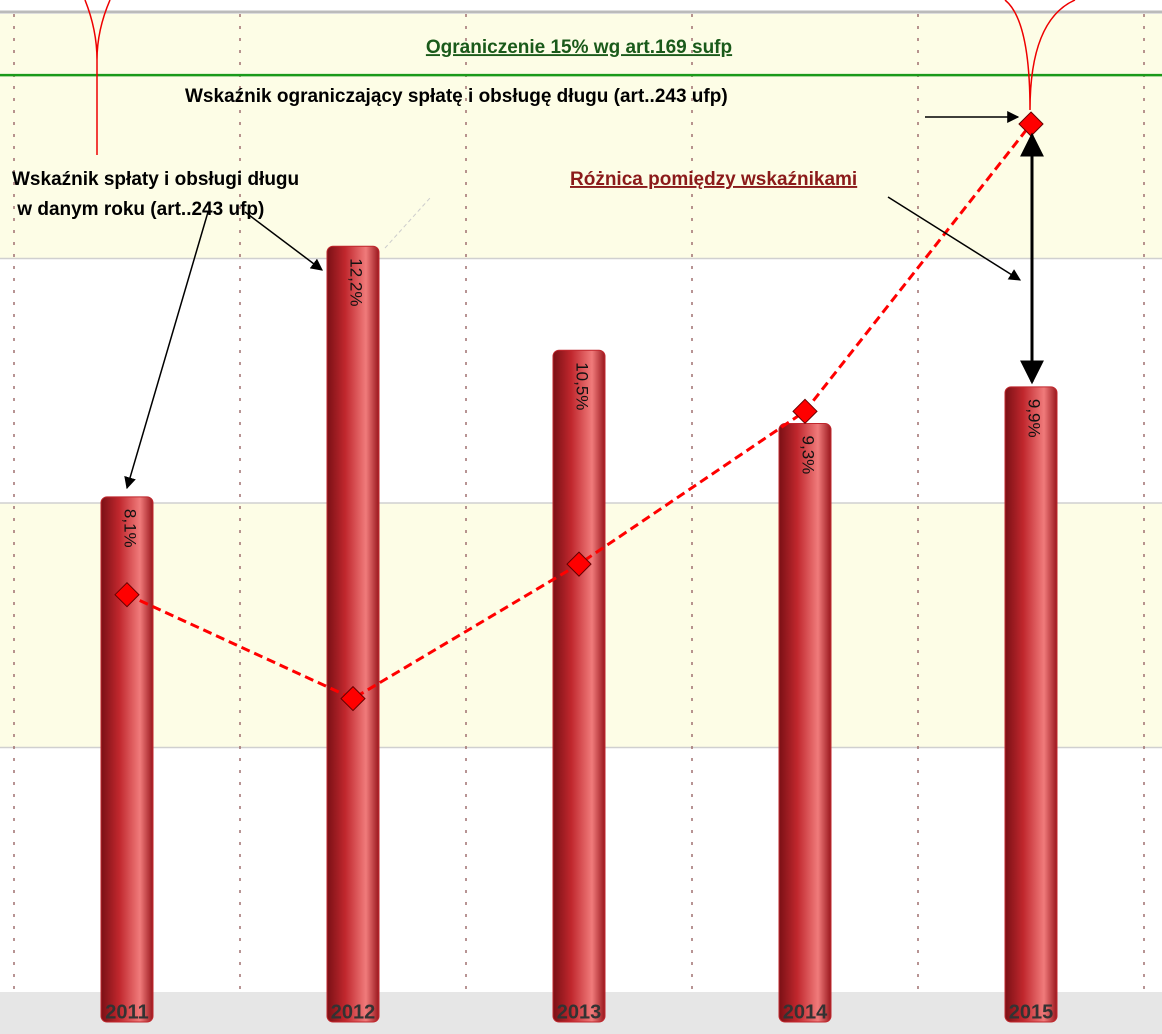  Describe the element at coordinates (1031, 1012) in the screenshot. I see `x-tick-label: 2015` at that location.